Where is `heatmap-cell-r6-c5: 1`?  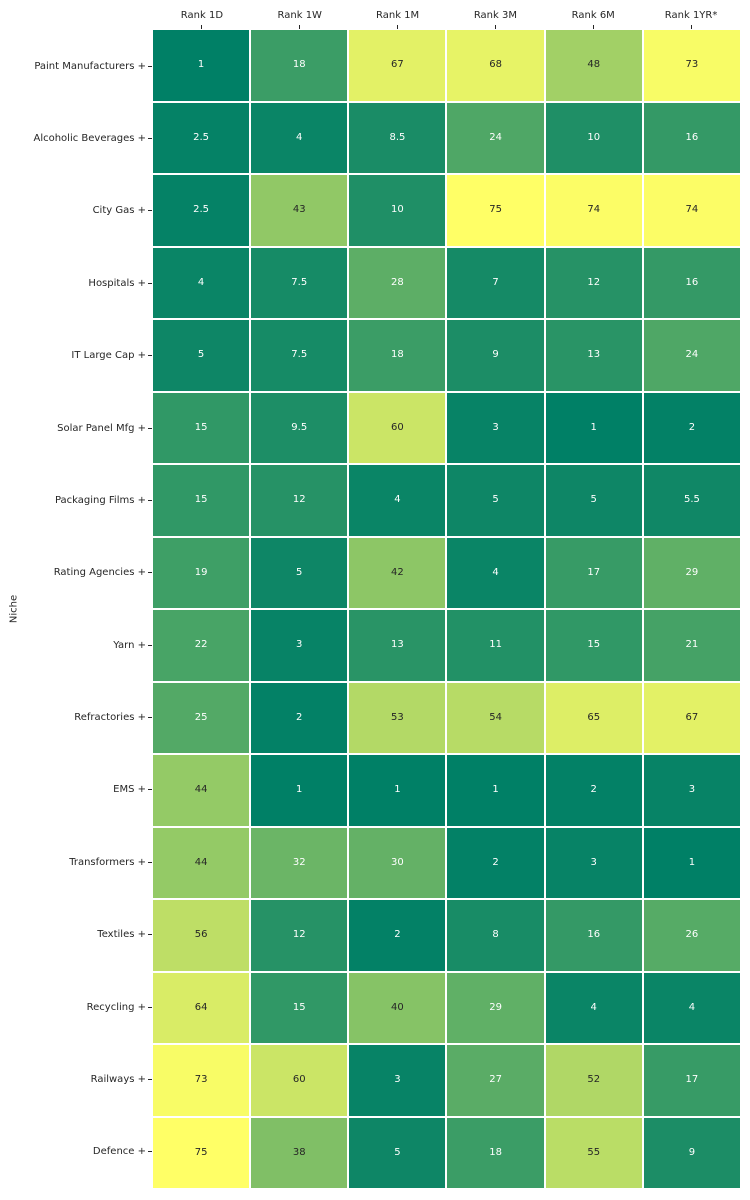 heatmap-cell-r6-c5: 1 is located at coordinates (593, 427).